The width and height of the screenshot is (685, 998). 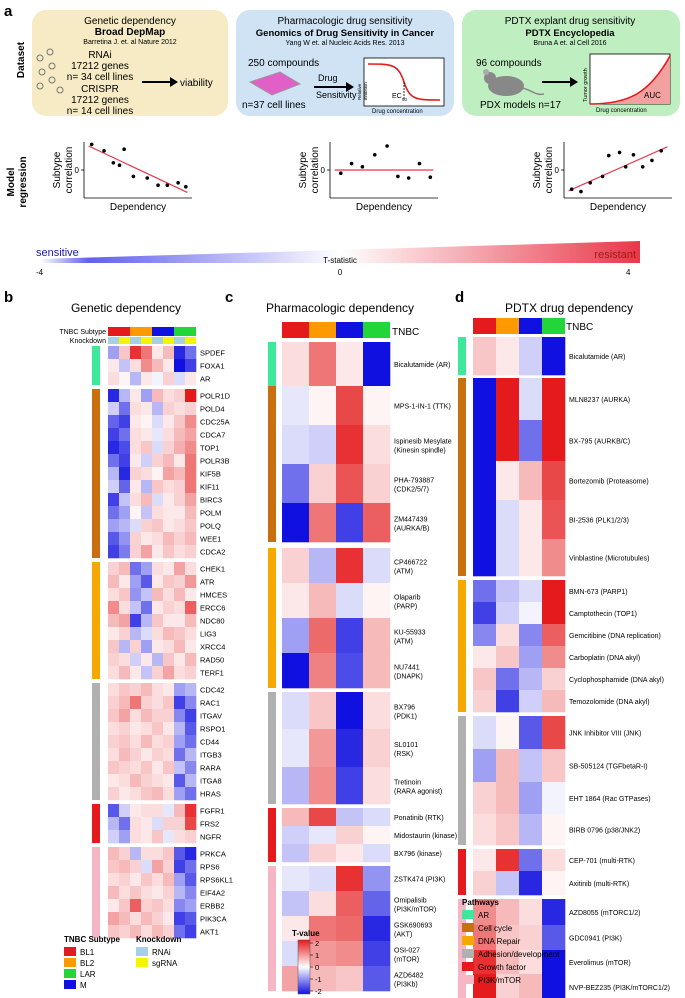 What do you see at coordinates (315, 170) in the screenshot?
I see `scatter-ylabel-2: correlation` at bounding box center [315, 170].